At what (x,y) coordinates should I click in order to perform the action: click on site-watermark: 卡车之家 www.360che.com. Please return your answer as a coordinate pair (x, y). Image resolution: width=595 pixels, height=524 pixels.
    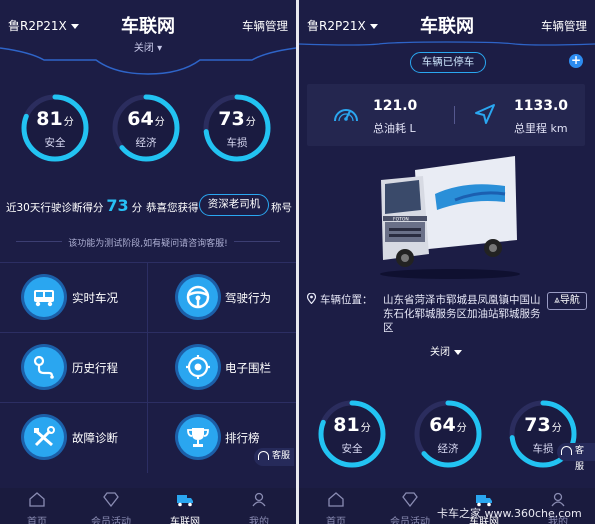
    Looking at the image, I should click on (509, 513).